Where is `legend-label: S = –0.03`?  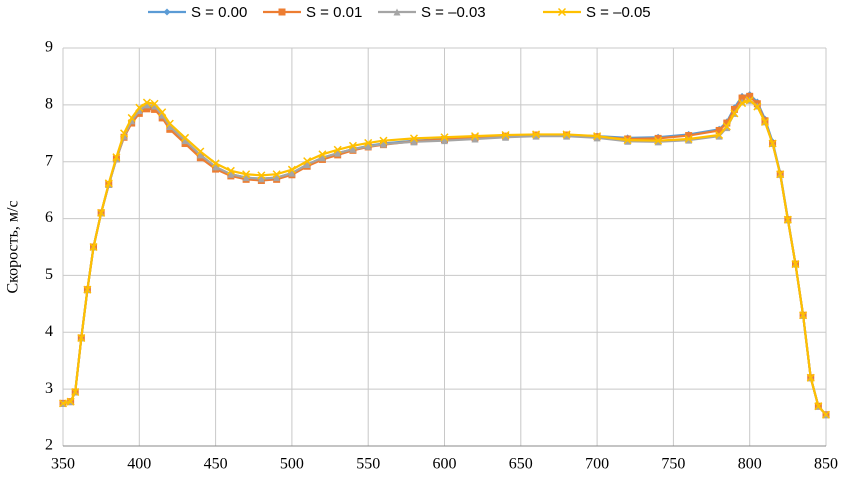 legend-label: S = –0.03 is located at coordinates (453, 12).